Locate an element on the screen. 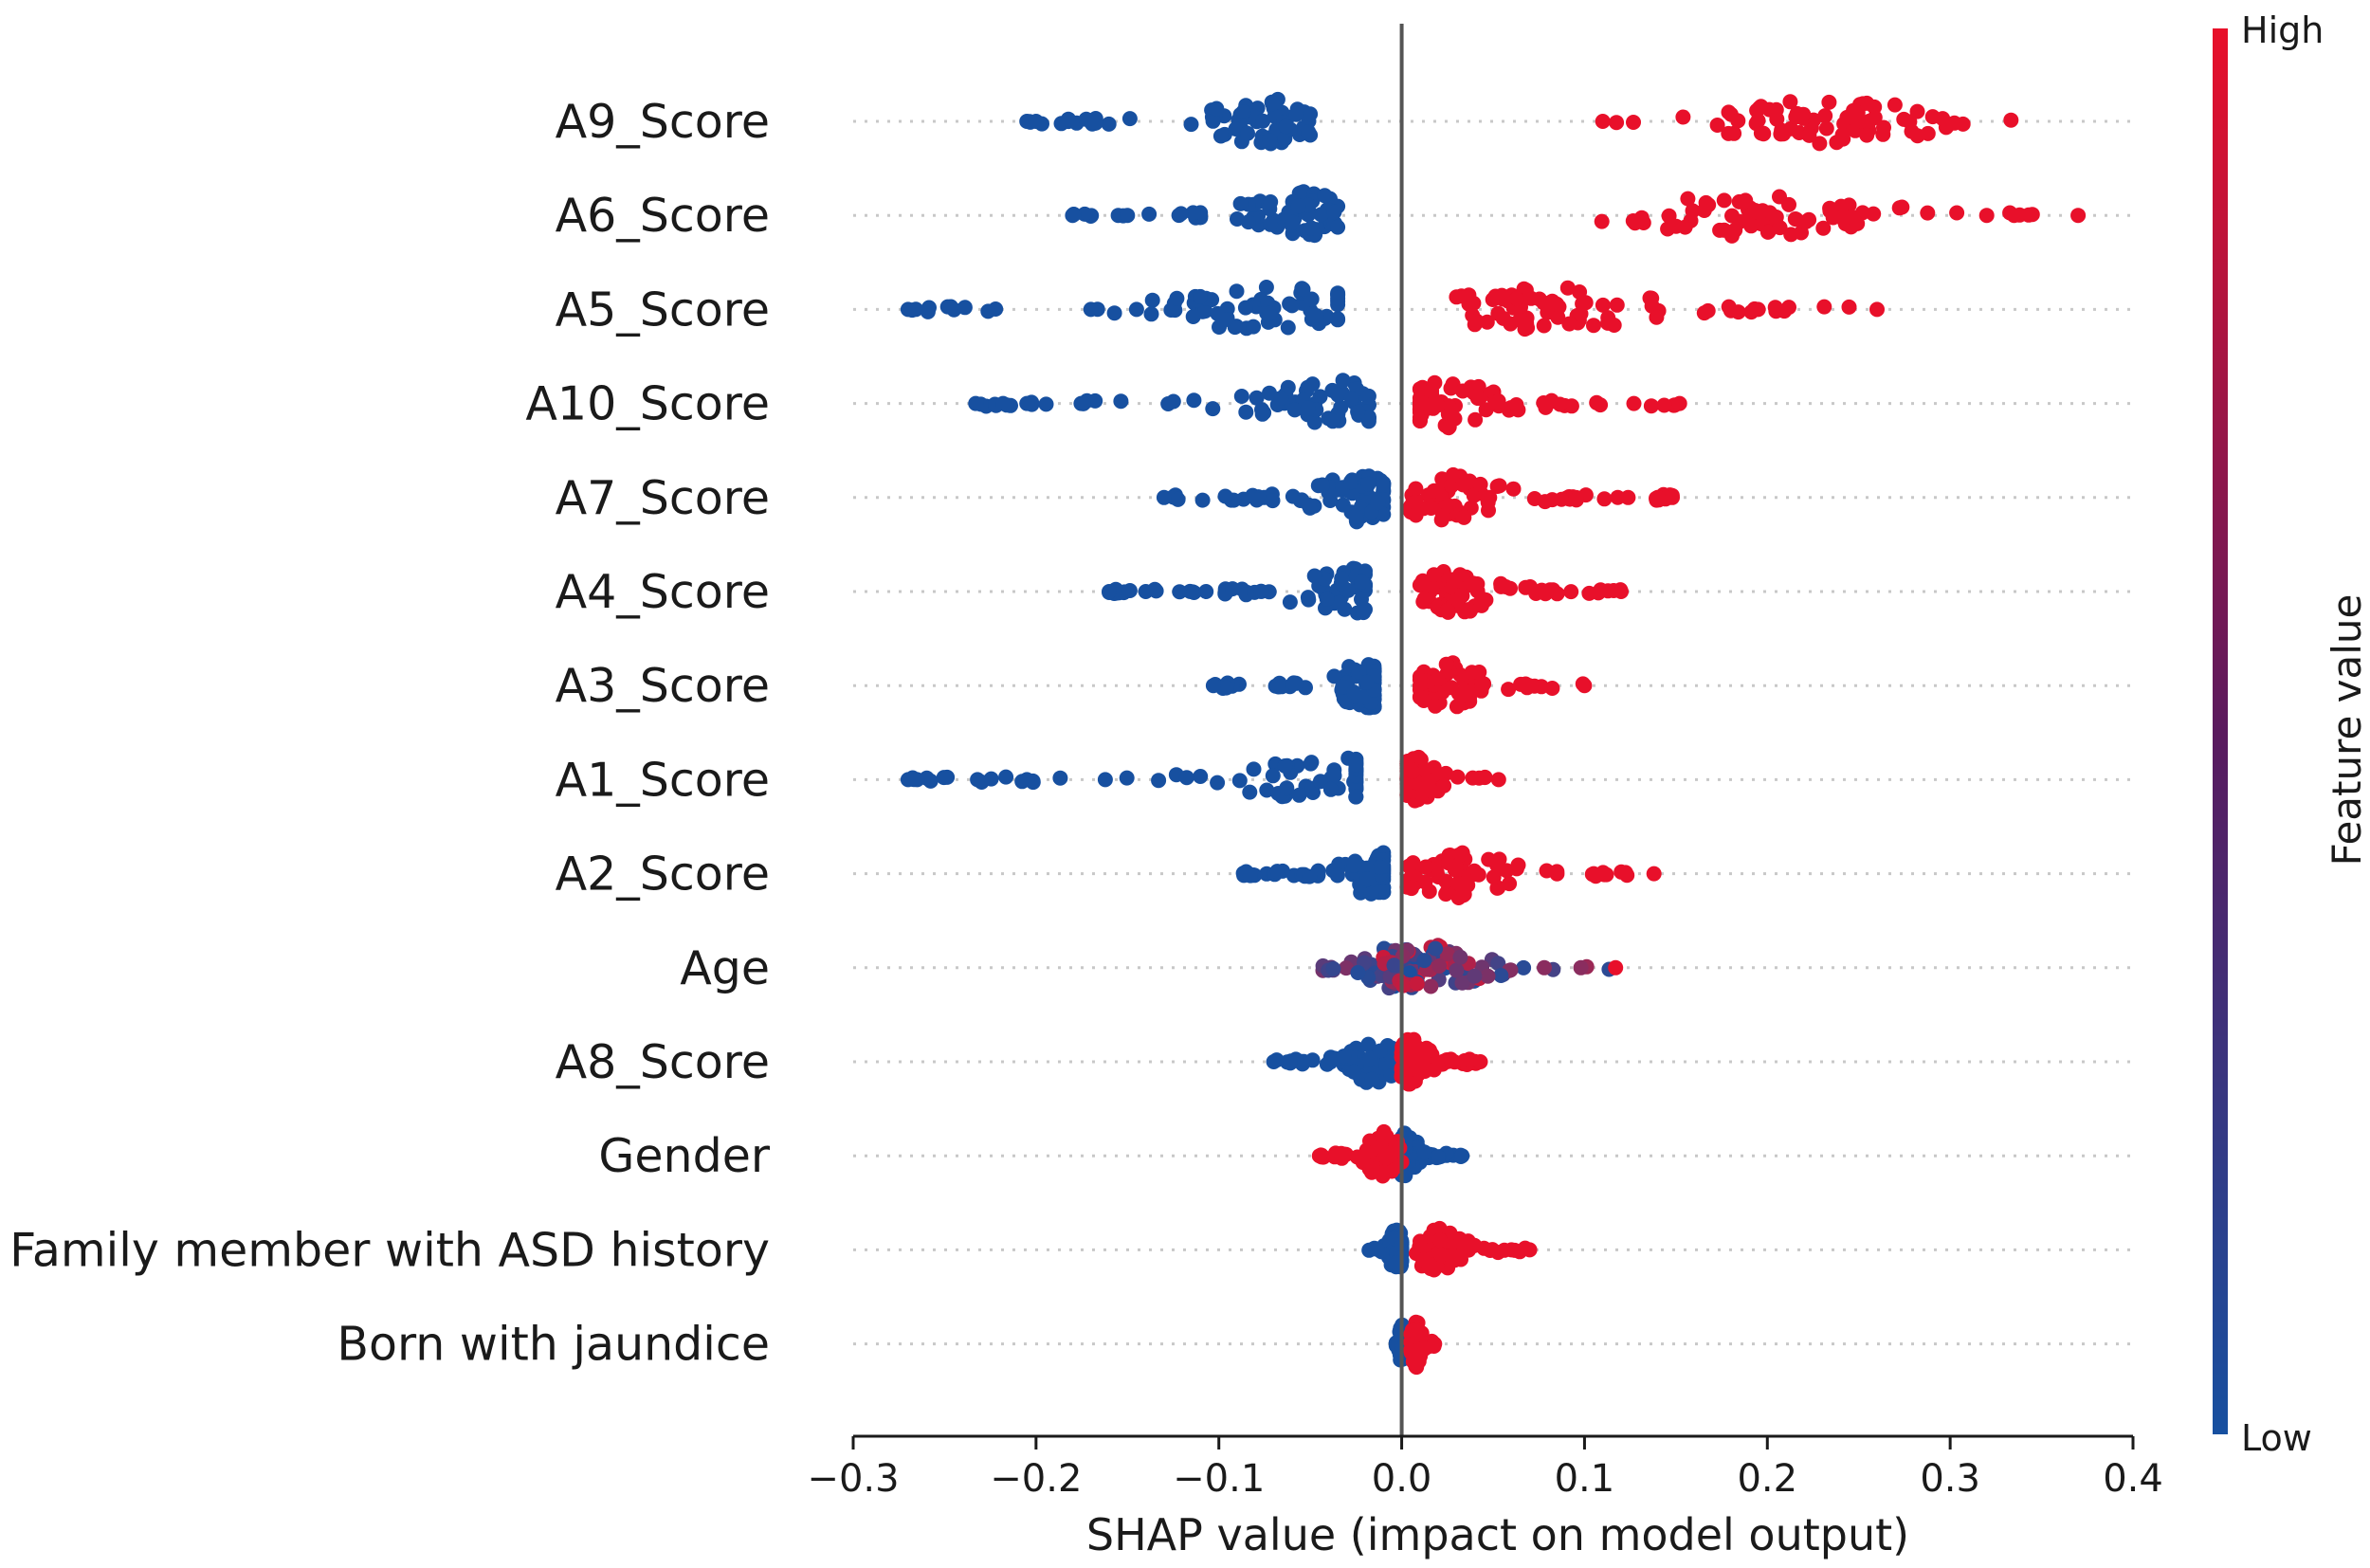  feature-label: A6_Score is located at coordinates (663, 216).